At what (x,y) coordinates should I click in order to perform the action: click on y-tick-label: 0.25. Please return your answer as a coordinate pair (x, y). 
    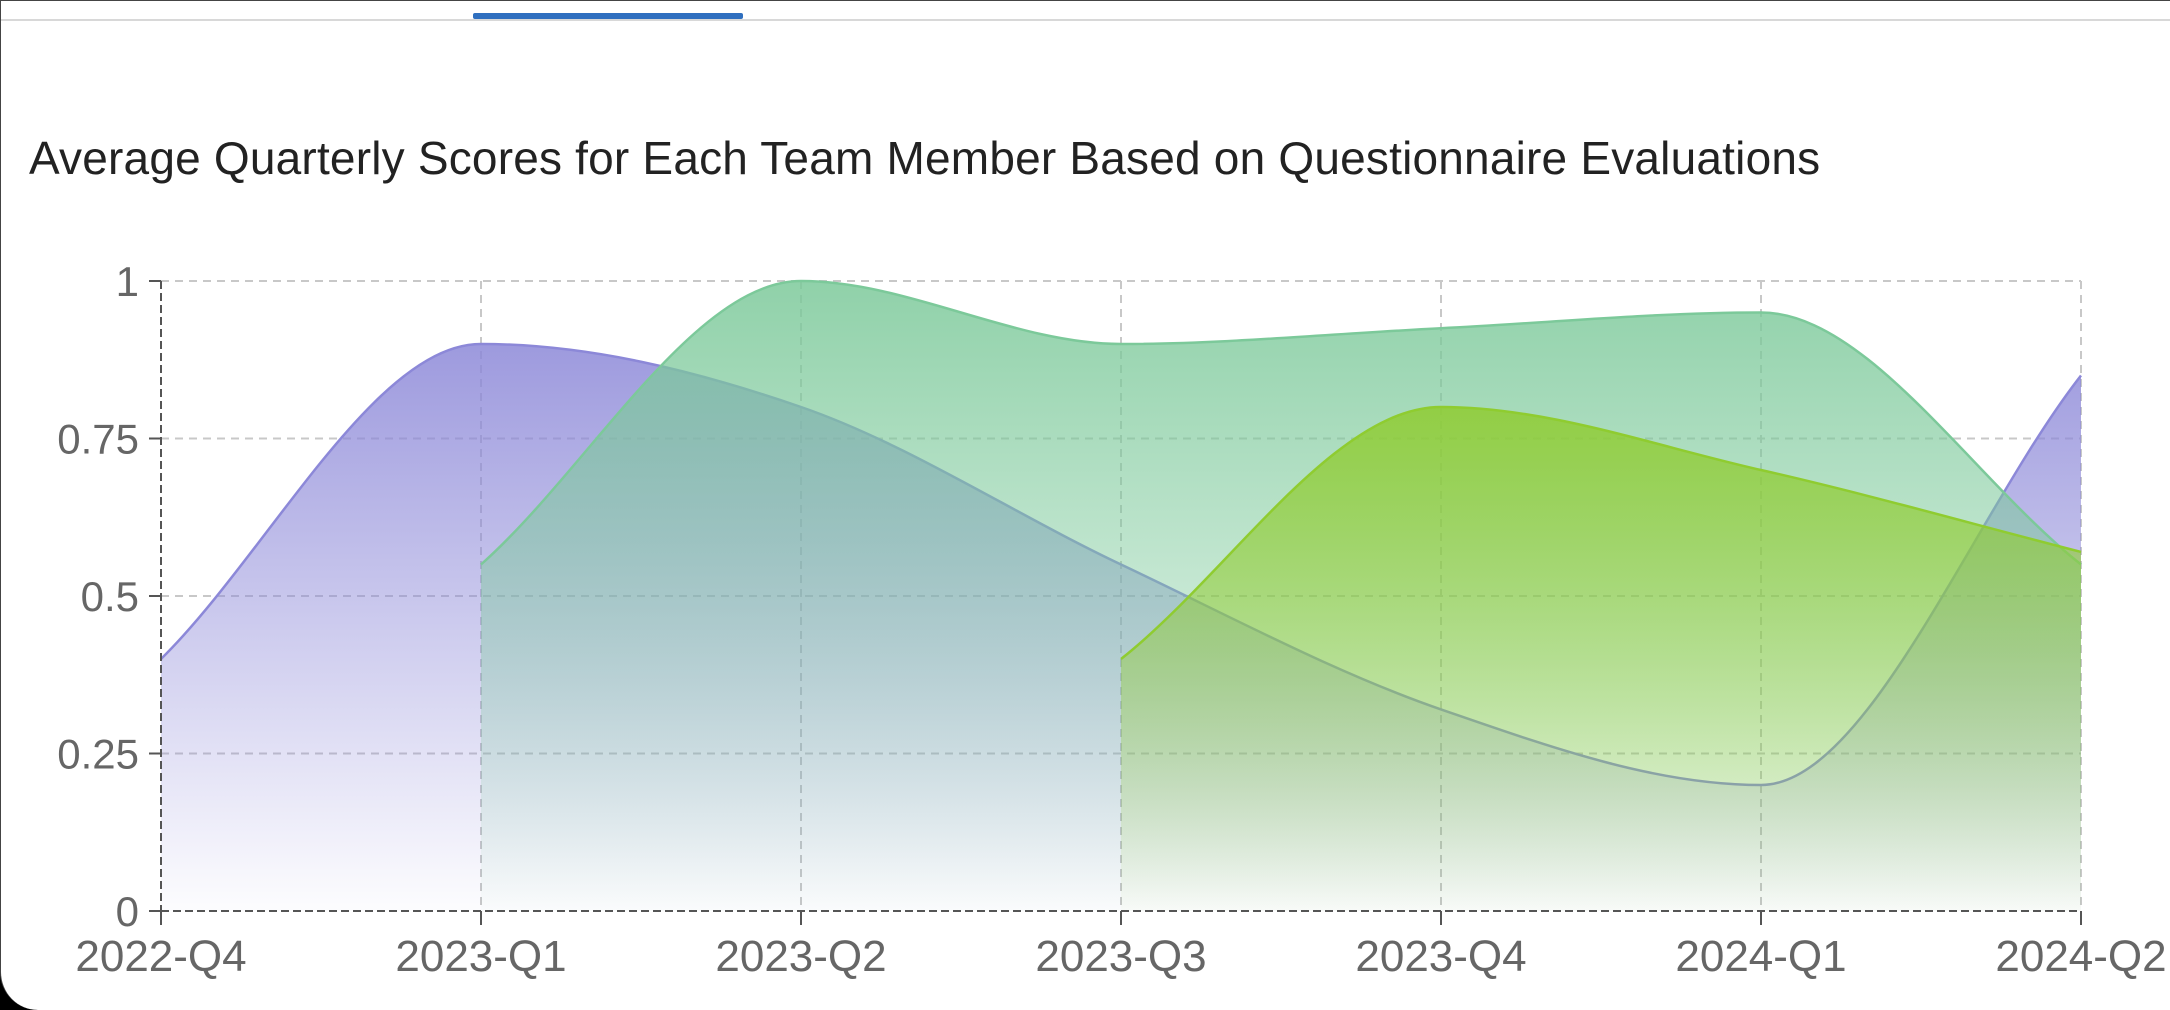
    Looking at the image, I should click on (98, 754).